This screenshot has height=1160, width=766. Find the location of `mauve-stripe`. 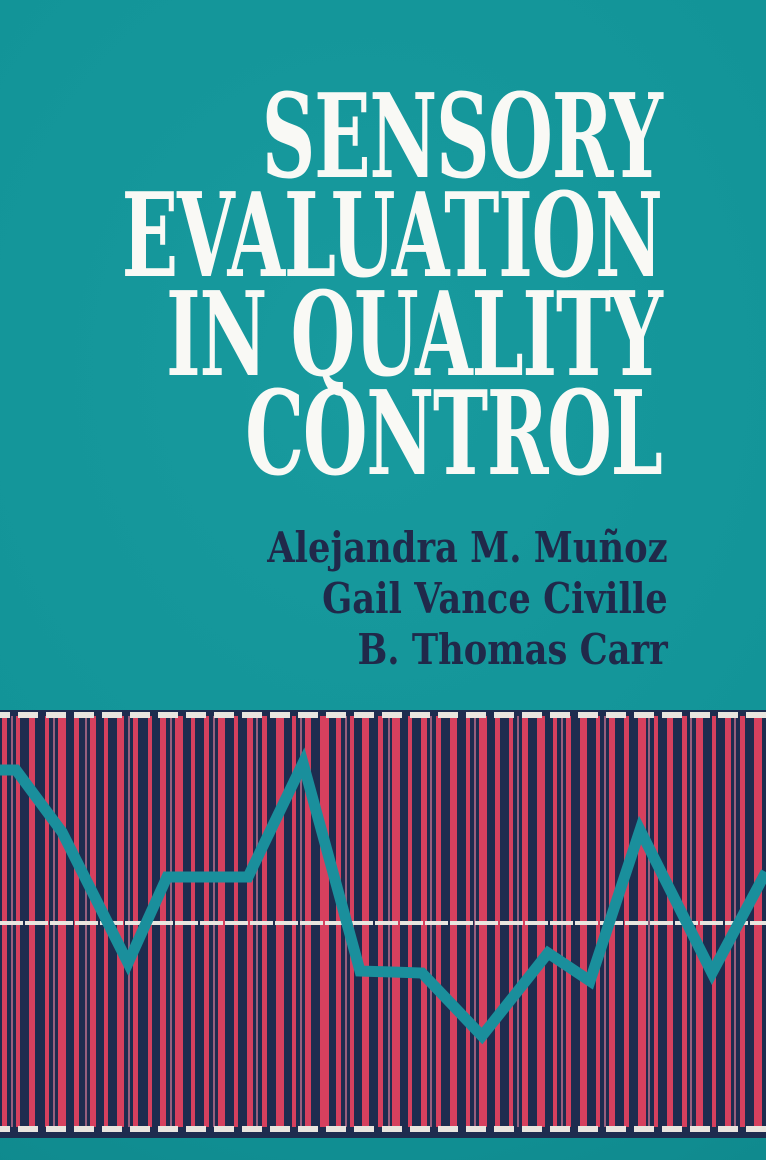

mauve-stripe is located at coordinates (649, 921).